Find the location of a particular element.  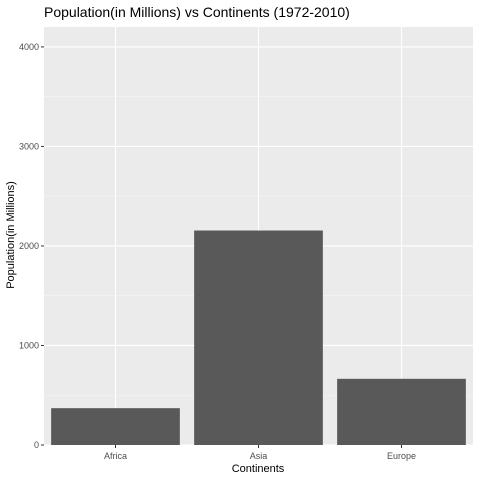

bar-asia is located at coordinates (258, 337).